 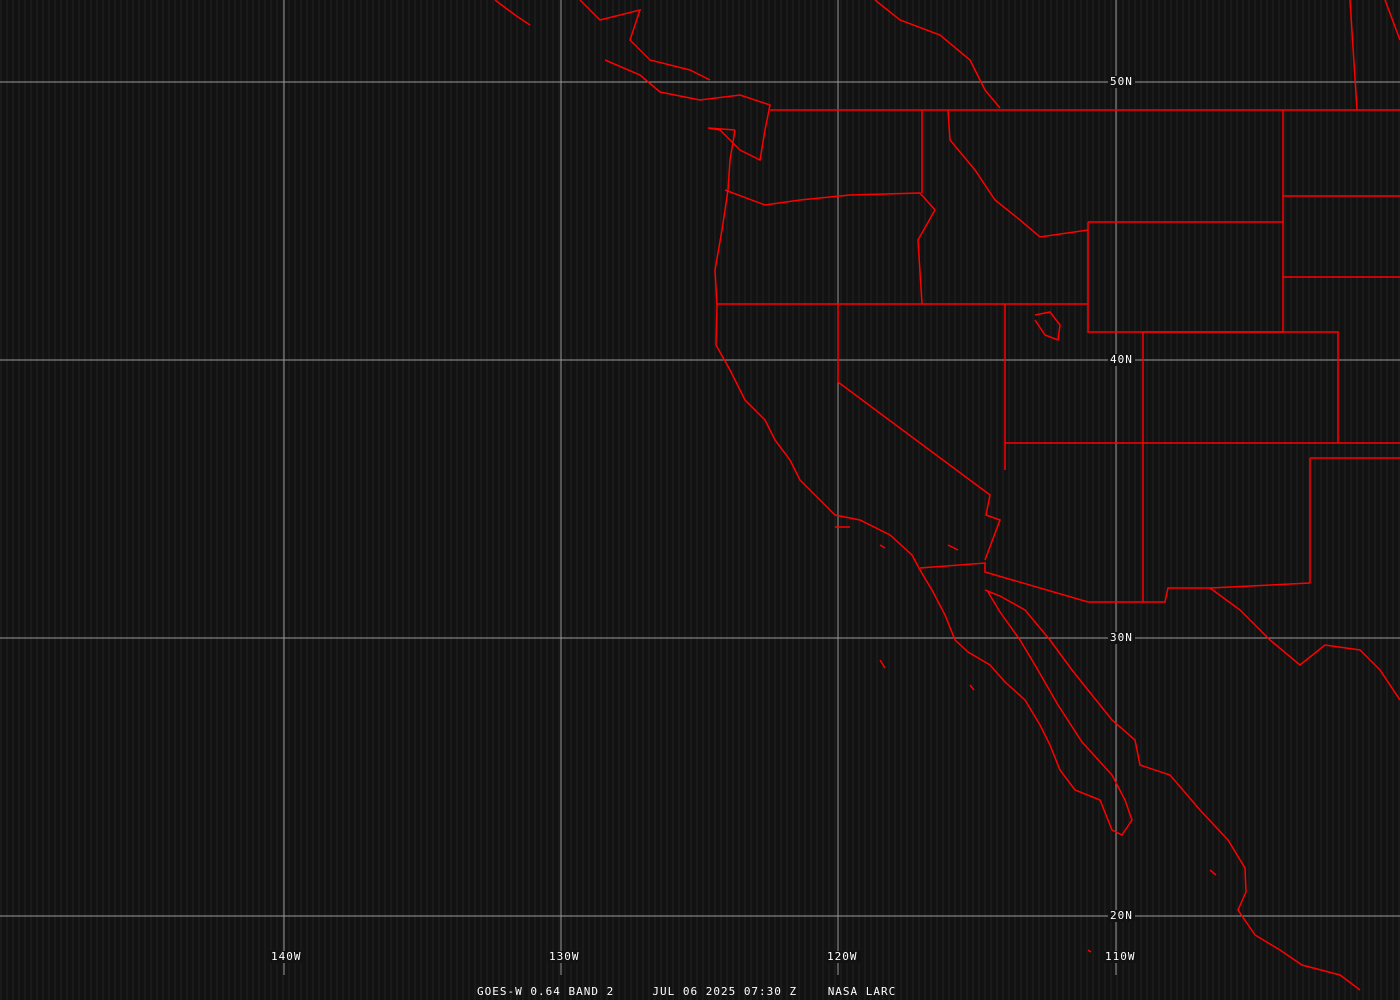 What do you see at coordinates (286, 956) in the screenshot?
I see `lon-label-140w: 140W` at bounding box center [286, 956].